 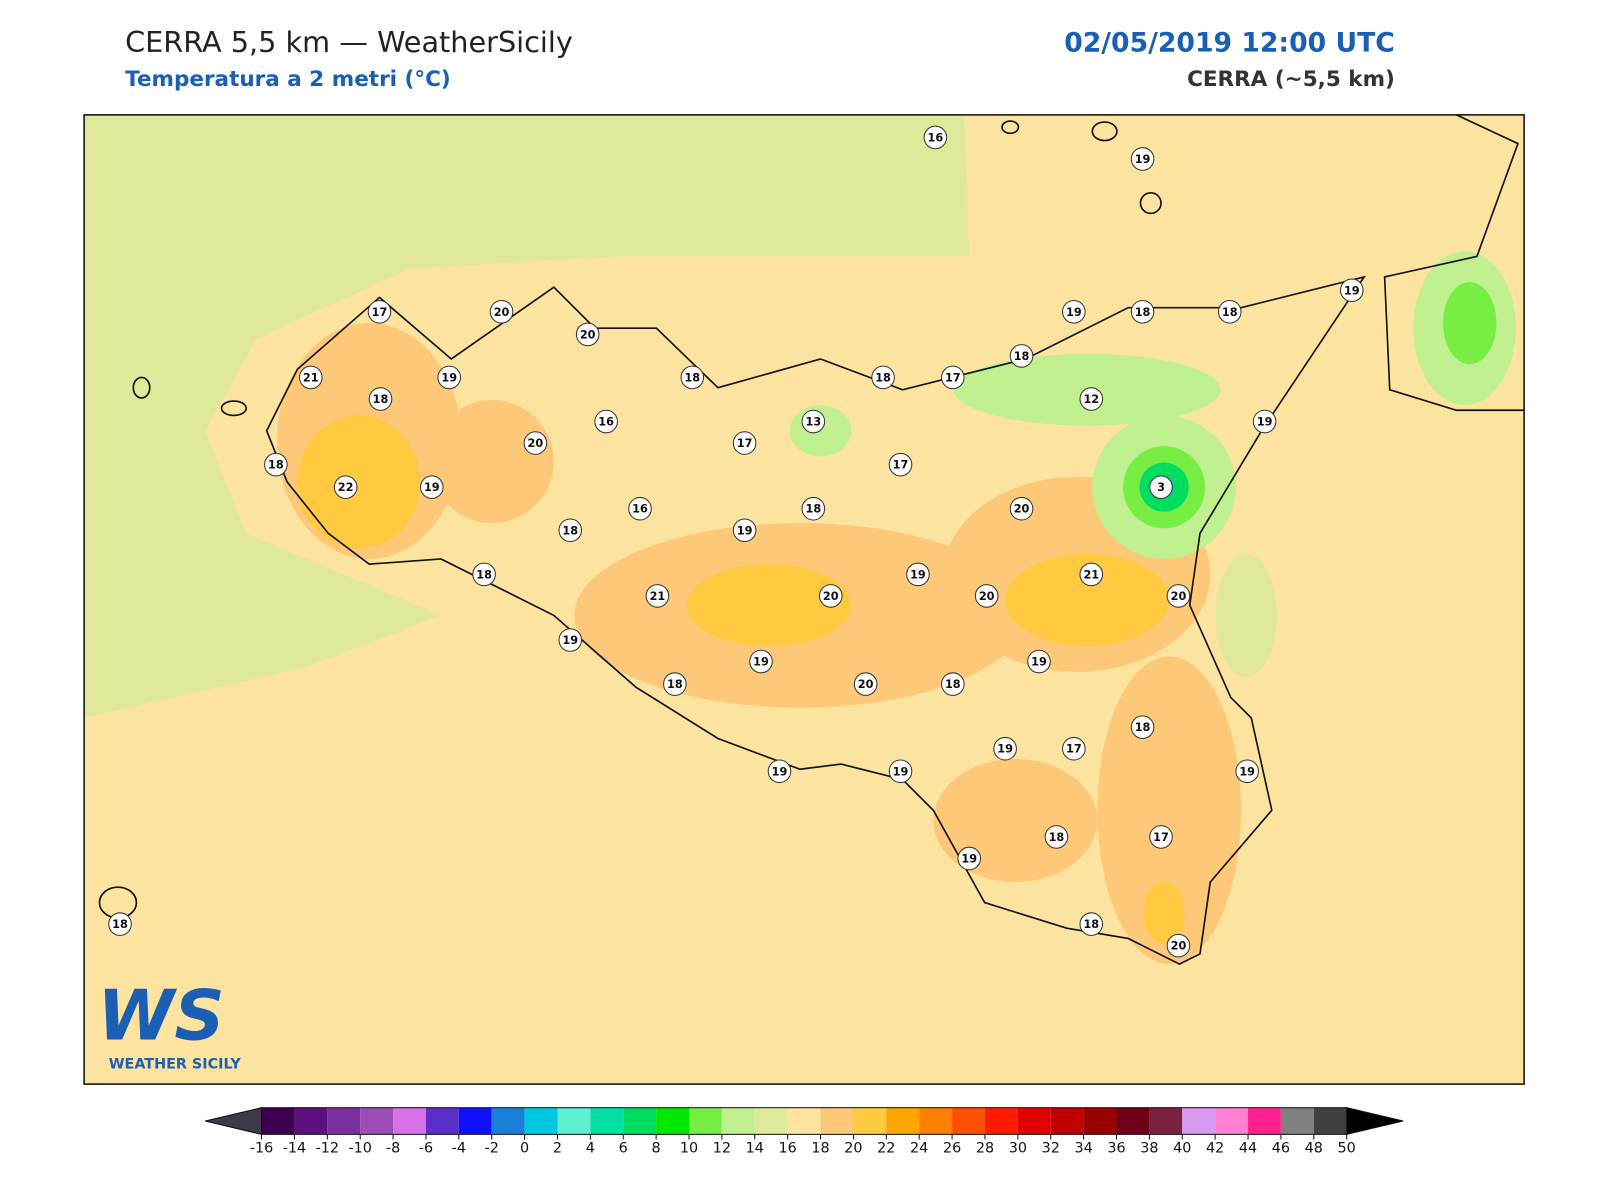 What do you see at coordinates (261, 1149) in the screenshot?
I see `colorbar-tick-label: -16` at bounding box center [261, 1149].